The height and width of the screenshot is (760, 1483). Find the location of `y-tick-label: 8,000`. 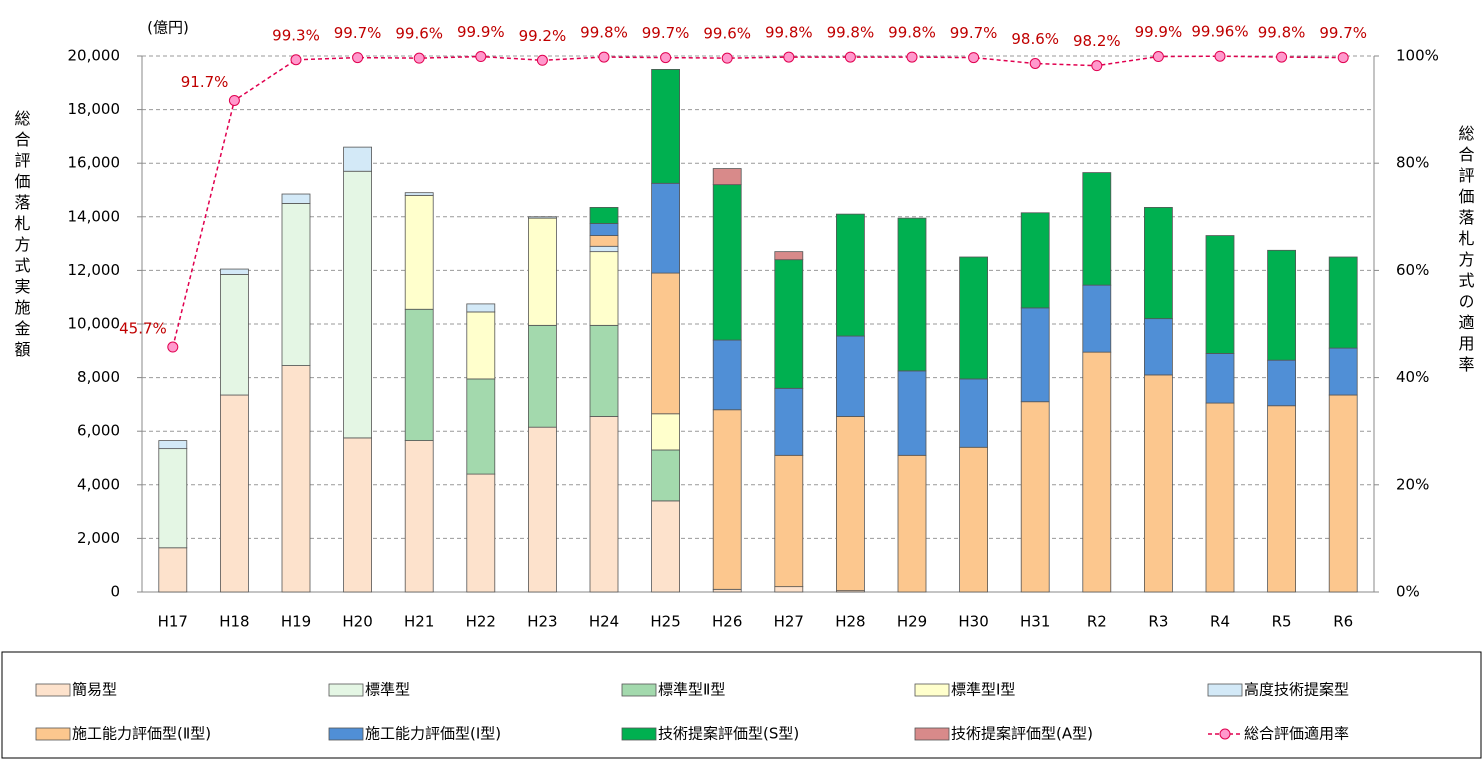

y-tick-label: 8,000 is located at coordinates (98, 377).